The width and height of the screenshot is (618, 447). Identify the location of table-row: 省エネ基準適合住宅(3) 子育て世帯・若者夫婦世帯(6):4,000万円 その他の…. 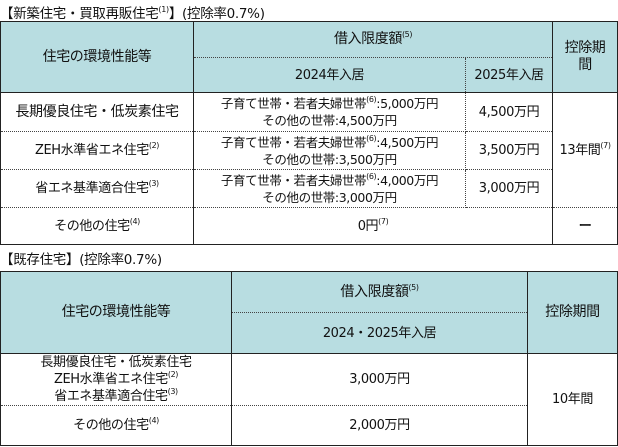
(309, 188).